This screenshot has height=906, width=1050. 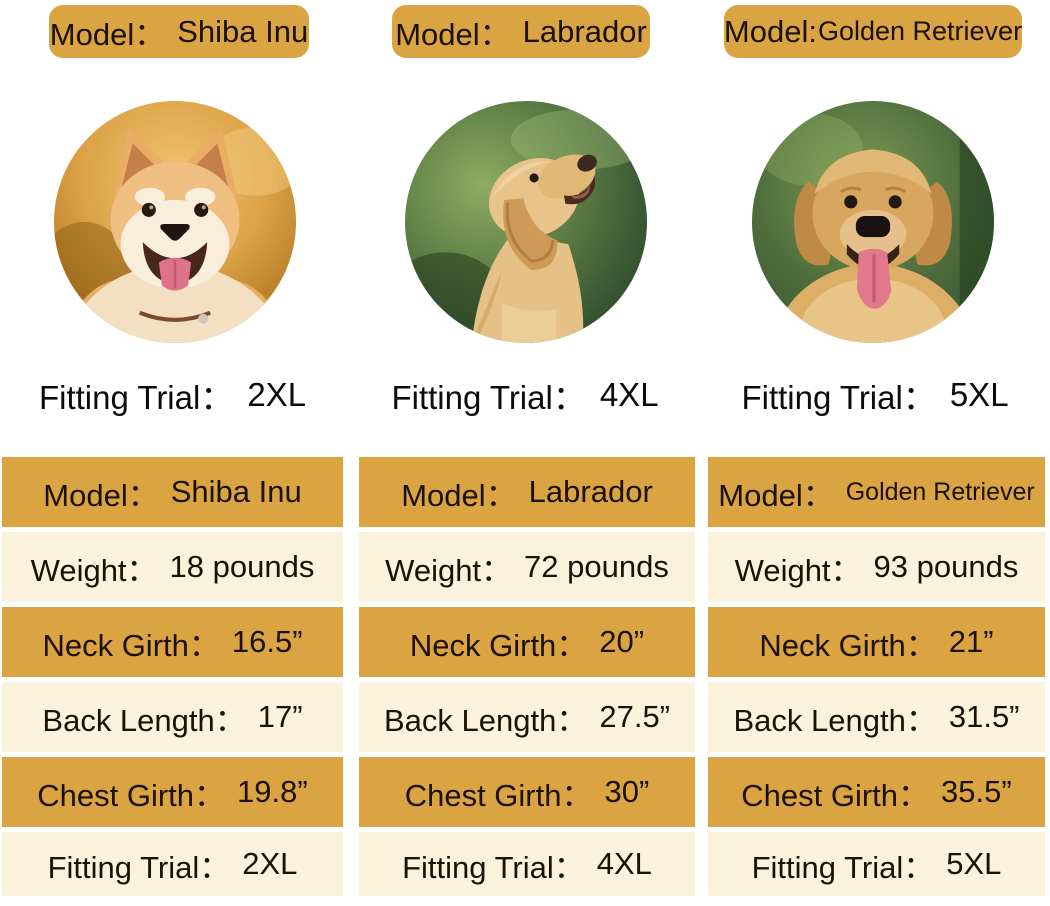 I want to click on row-value: Labrador, so click(x=590, y=491).